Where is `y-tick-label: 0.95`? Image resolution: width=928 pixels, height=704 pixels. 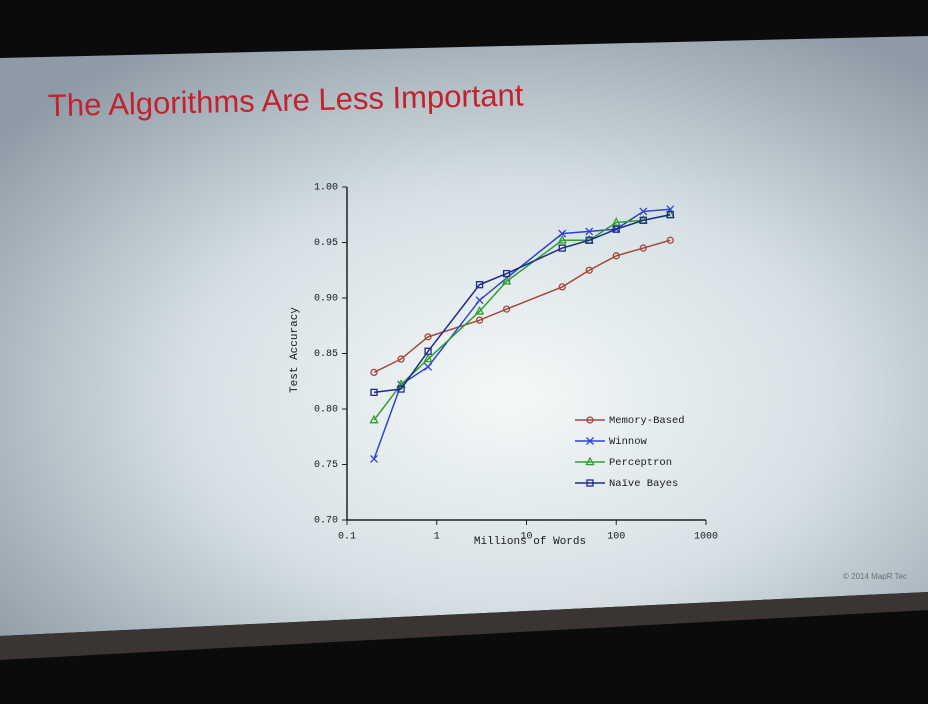
y-tick-label: 0.95 is located at coordinates (326, 243).